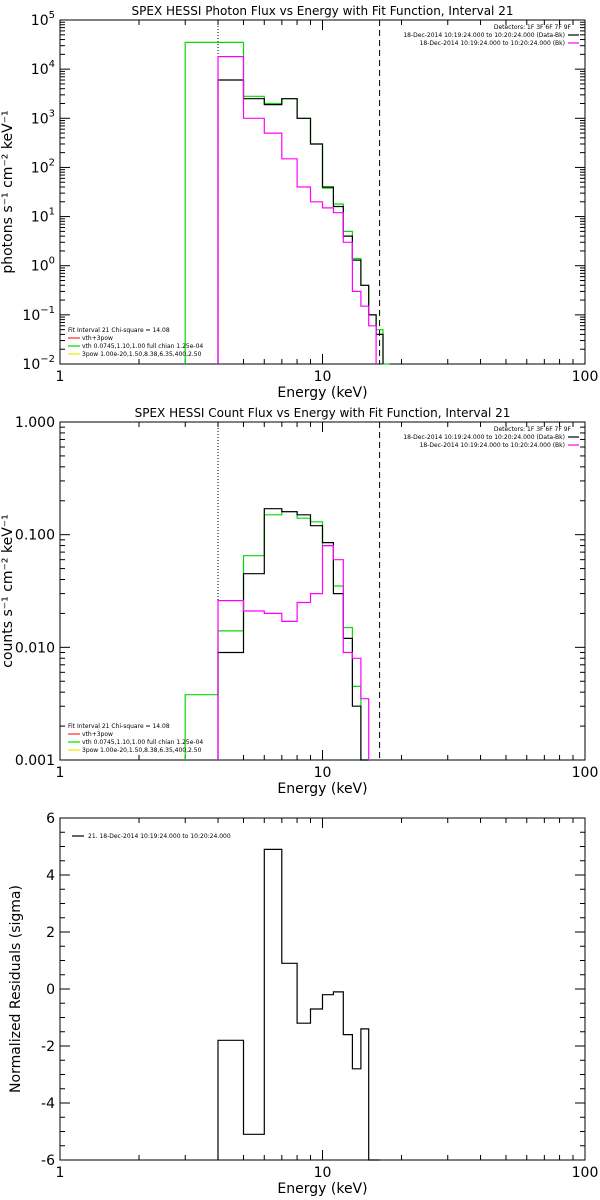 The height and width of the screenshot is (1200, 600). I want to click on photon-ytick-label: 10⁻², so click(38, 363).